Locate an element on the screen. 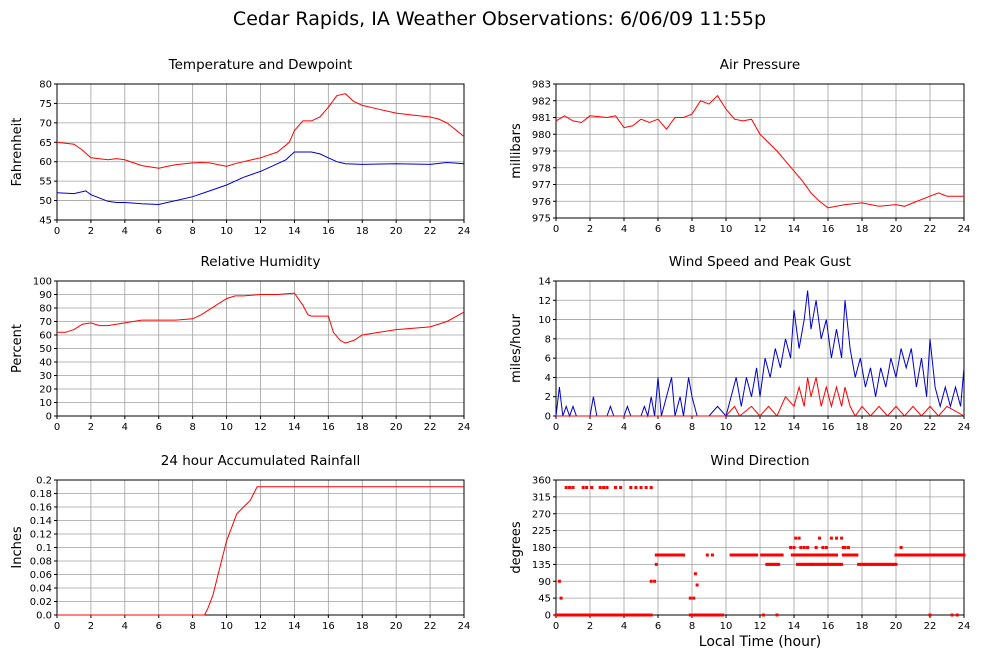 The width and height of the screenshot is (999, 659). y-tick-label: 270 is located at coordinates (541, 514).